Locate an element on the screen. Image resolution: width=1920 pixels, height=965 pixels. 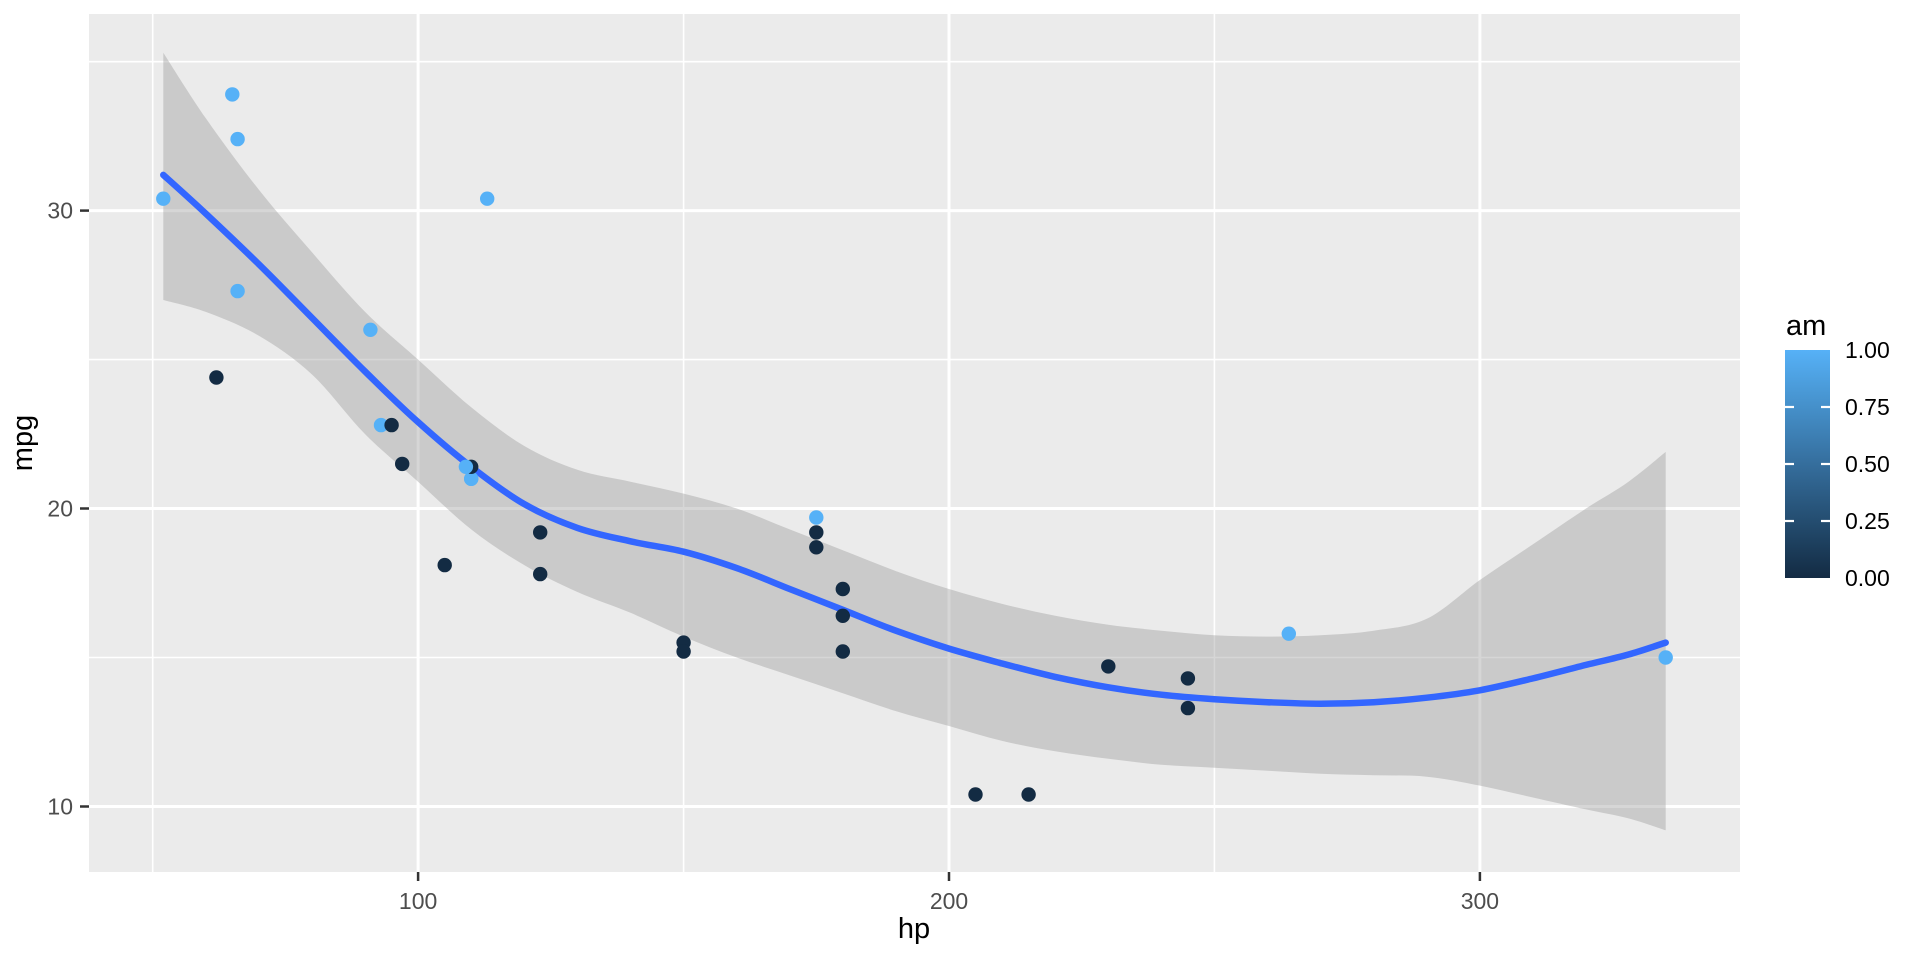
legend-label: 0.50 is located at coordinates (1867, 464).